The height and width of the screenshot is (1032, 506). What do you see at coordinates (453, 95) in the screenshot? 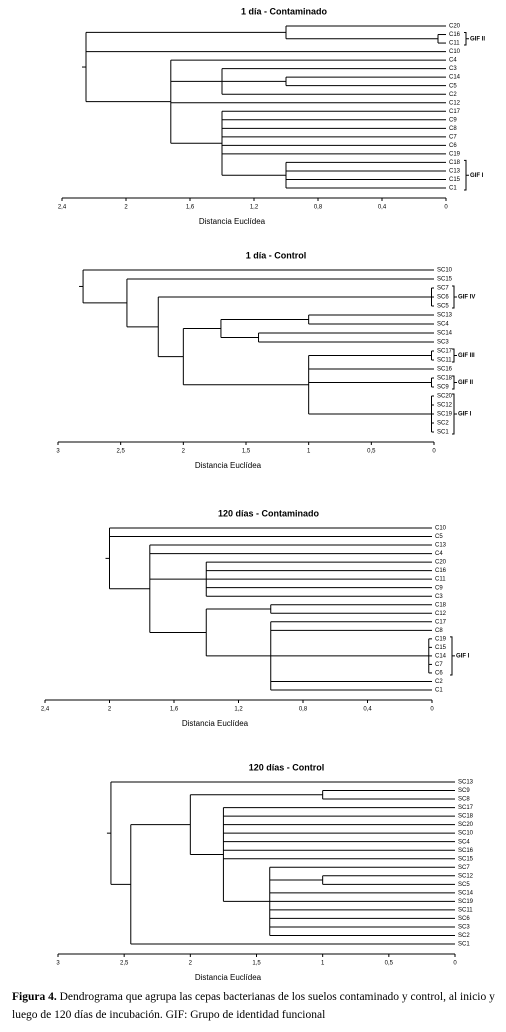
I see `leaf-label: C2` at bounding box center [453, 95].